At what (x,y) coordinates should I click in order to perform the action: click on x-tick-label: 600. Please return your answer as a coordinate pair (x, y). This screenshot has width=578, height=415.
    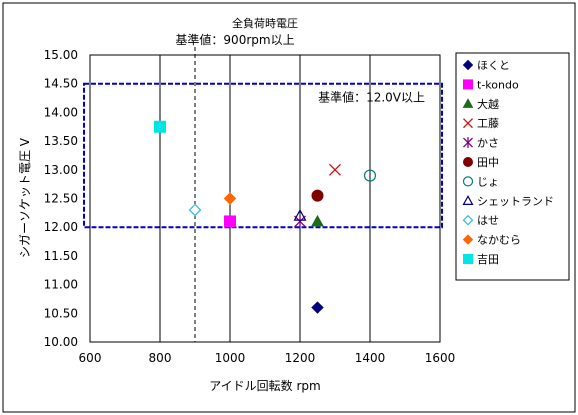
    Looking at the image, I should click on (90, 358).